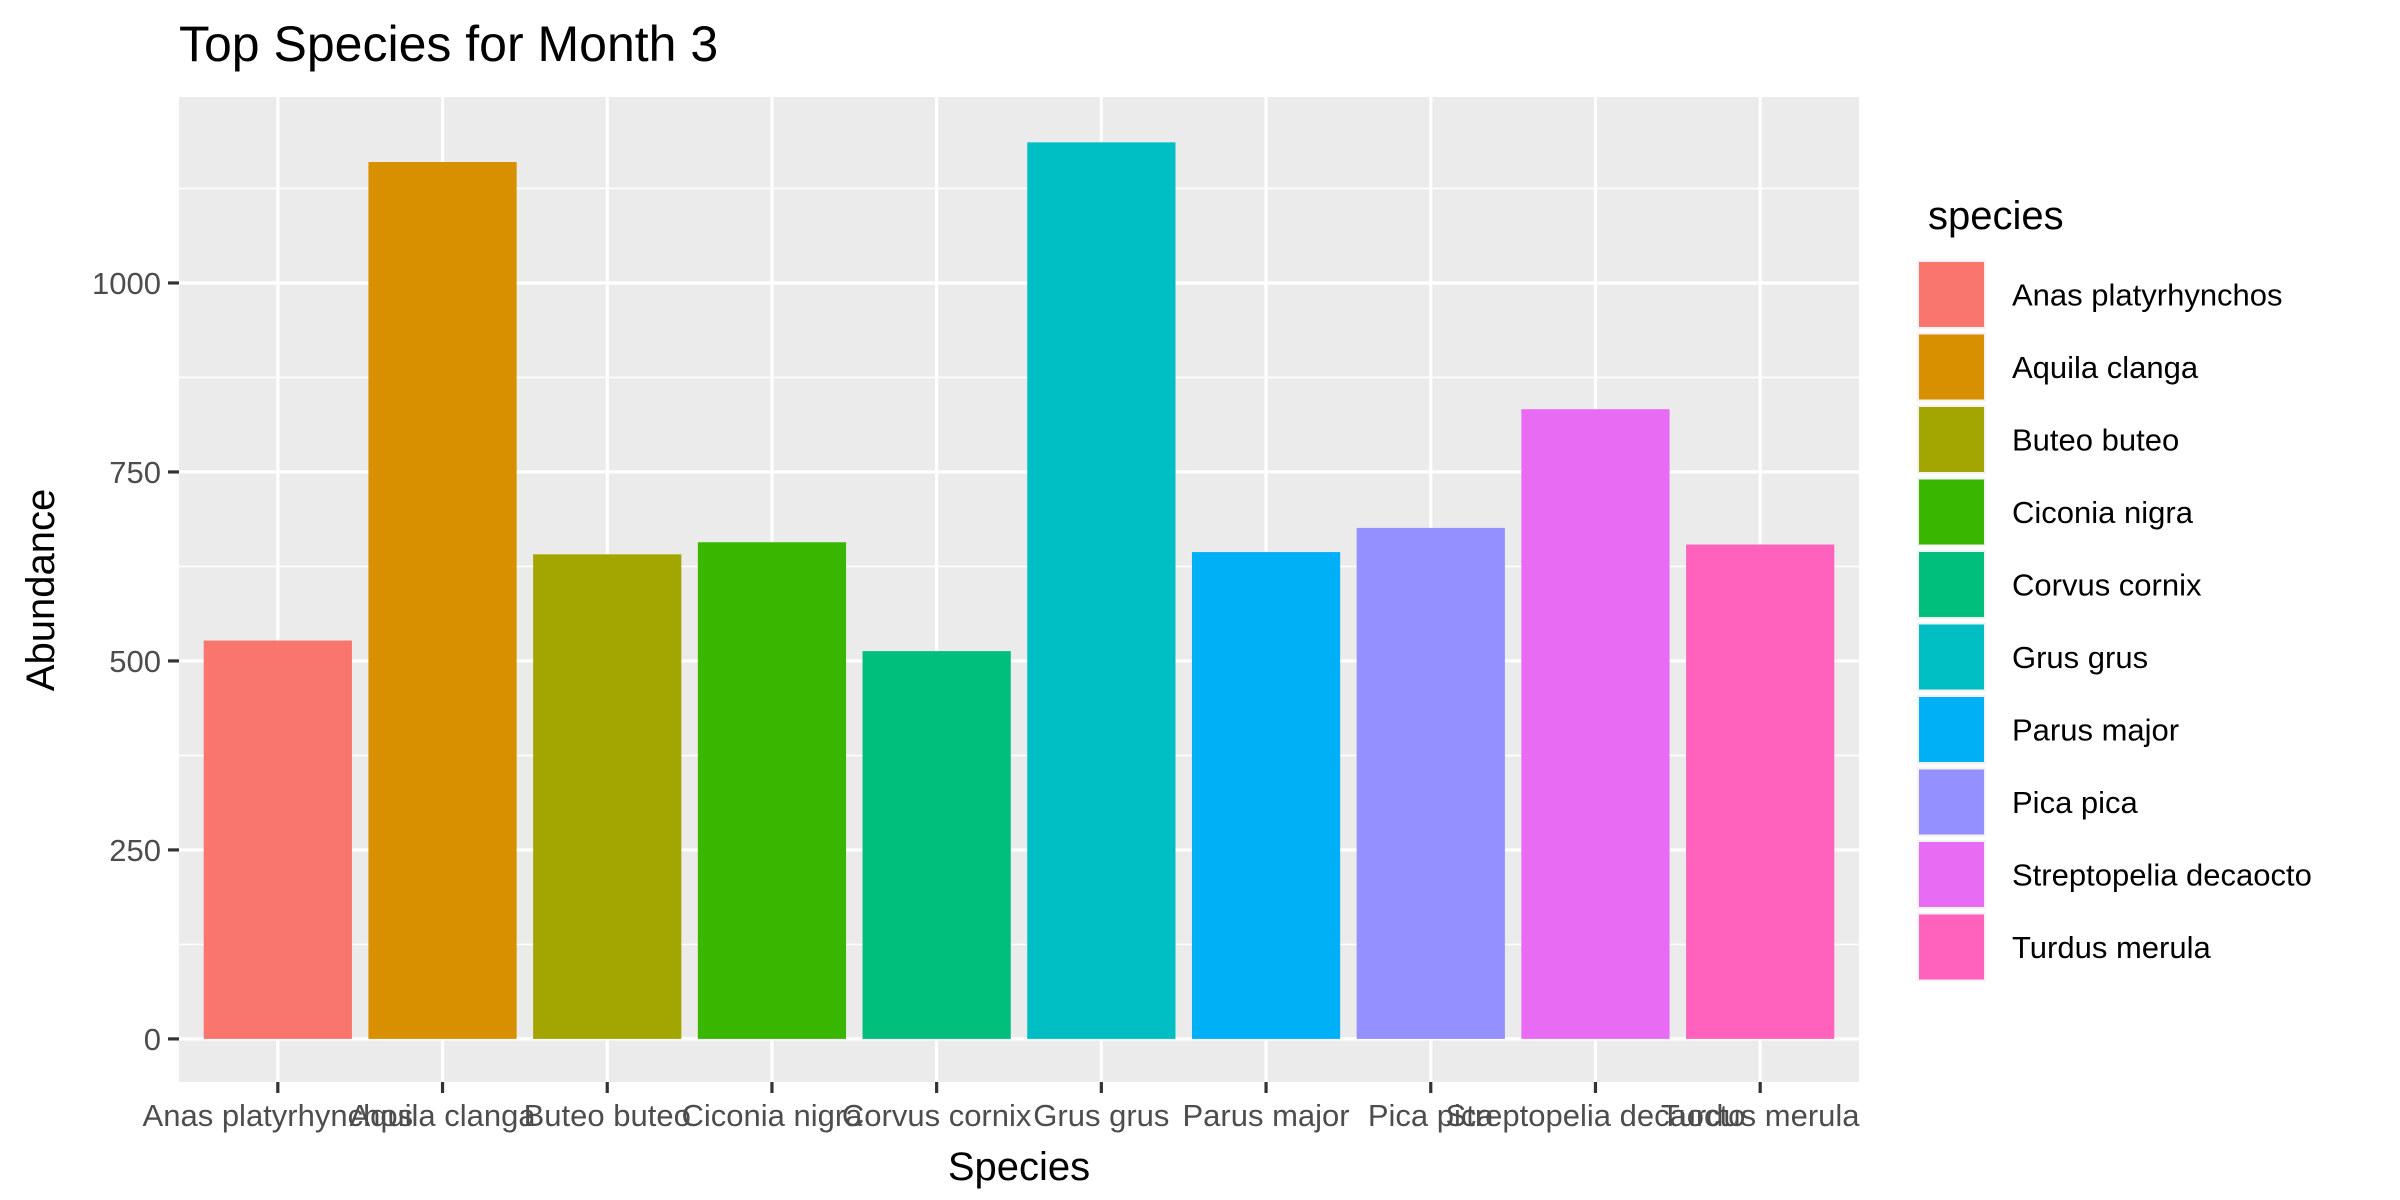 The width and height of the screenshot is (2400, 1200). Describe the element at coordinates (1266, 1115) in the screenshot. I see `x-tick-label: Parus major` at that location.